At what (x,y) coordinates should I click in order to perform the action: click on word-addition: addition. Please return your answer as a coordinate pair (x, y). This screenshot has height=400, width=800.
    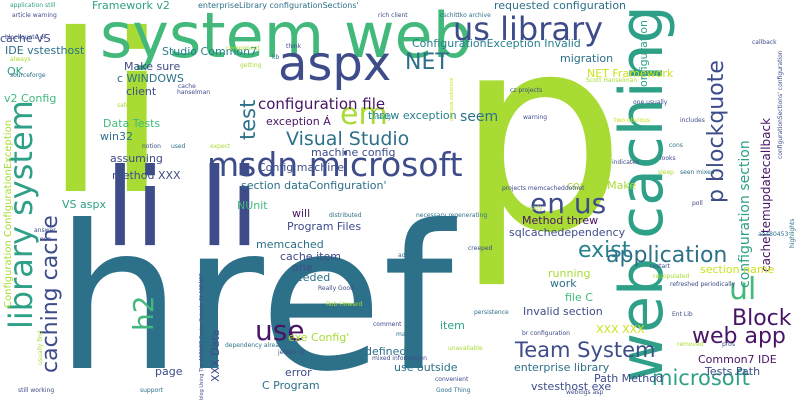
    Looking at the image, I should click on (410, 255).